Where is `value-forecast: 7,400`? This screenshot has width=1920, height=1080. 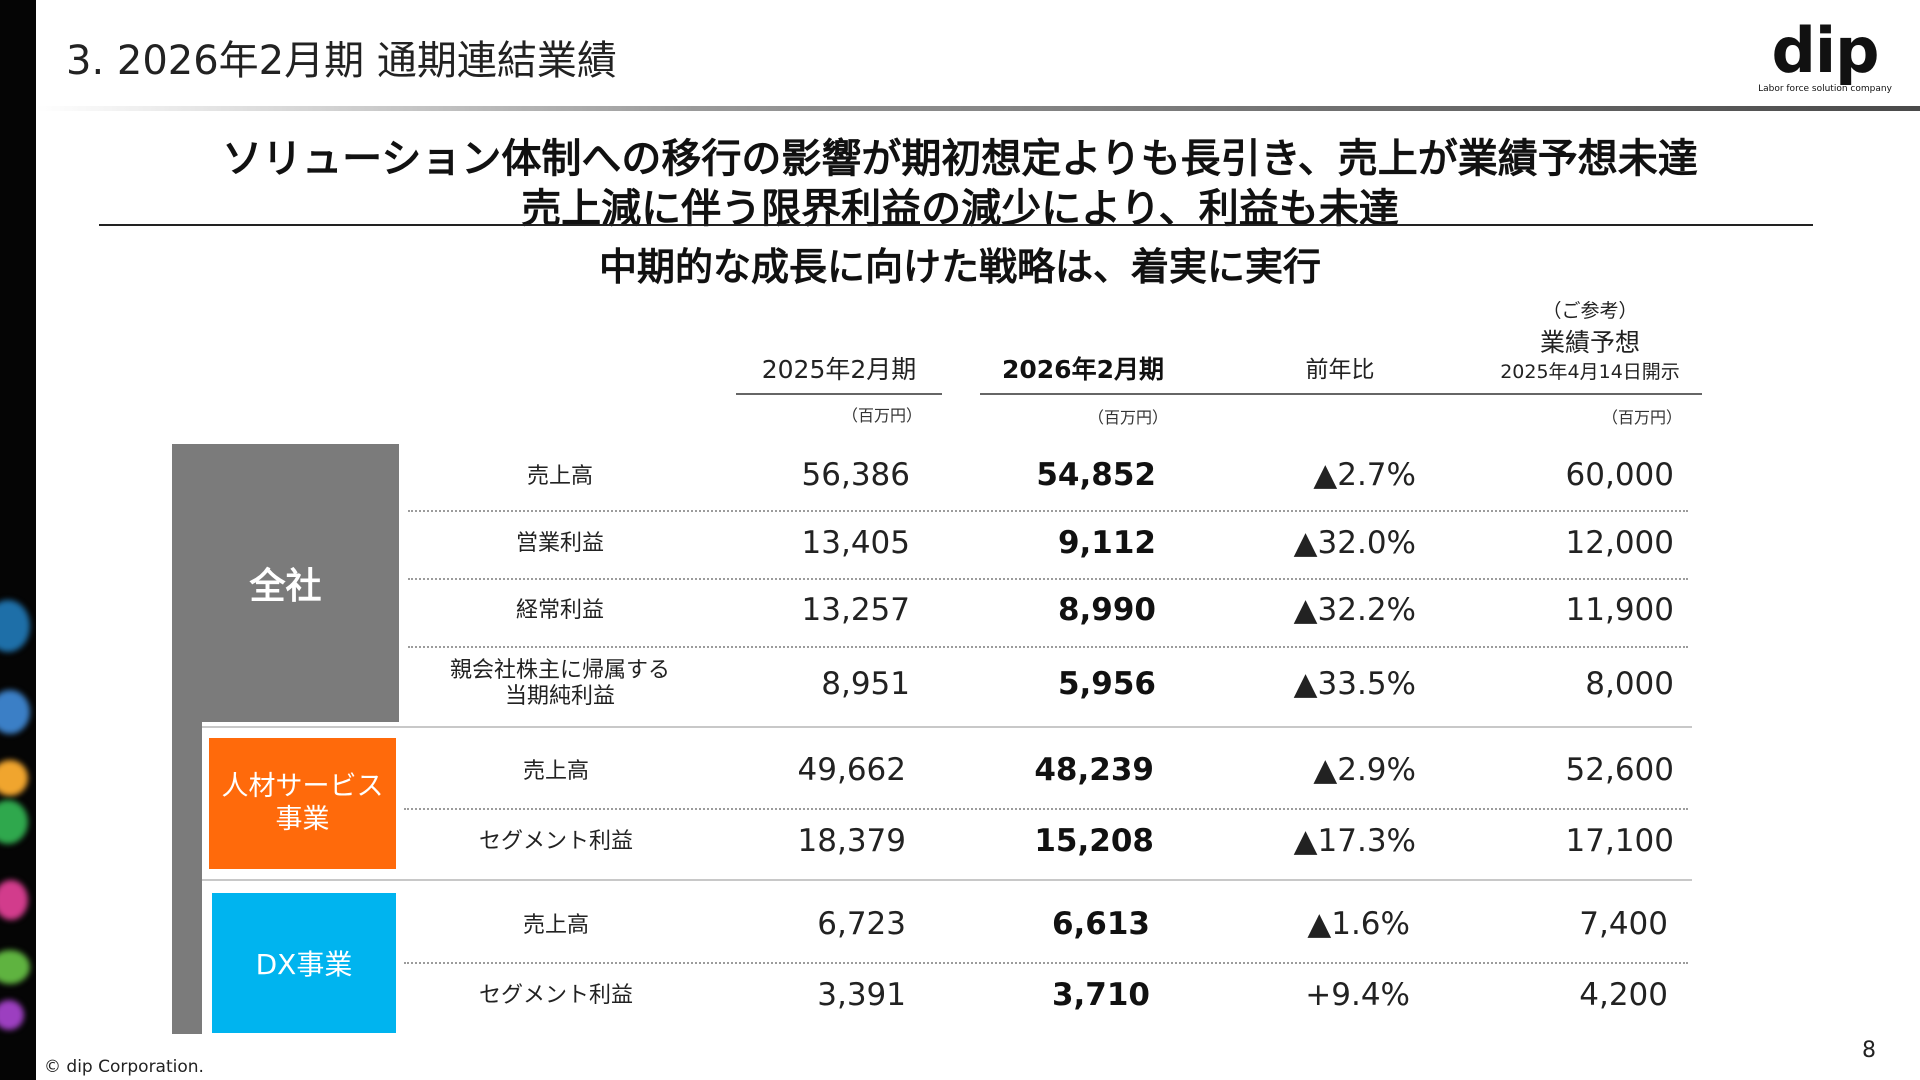
value-forecast: 7,400 is located at coordinates (1623, 924).